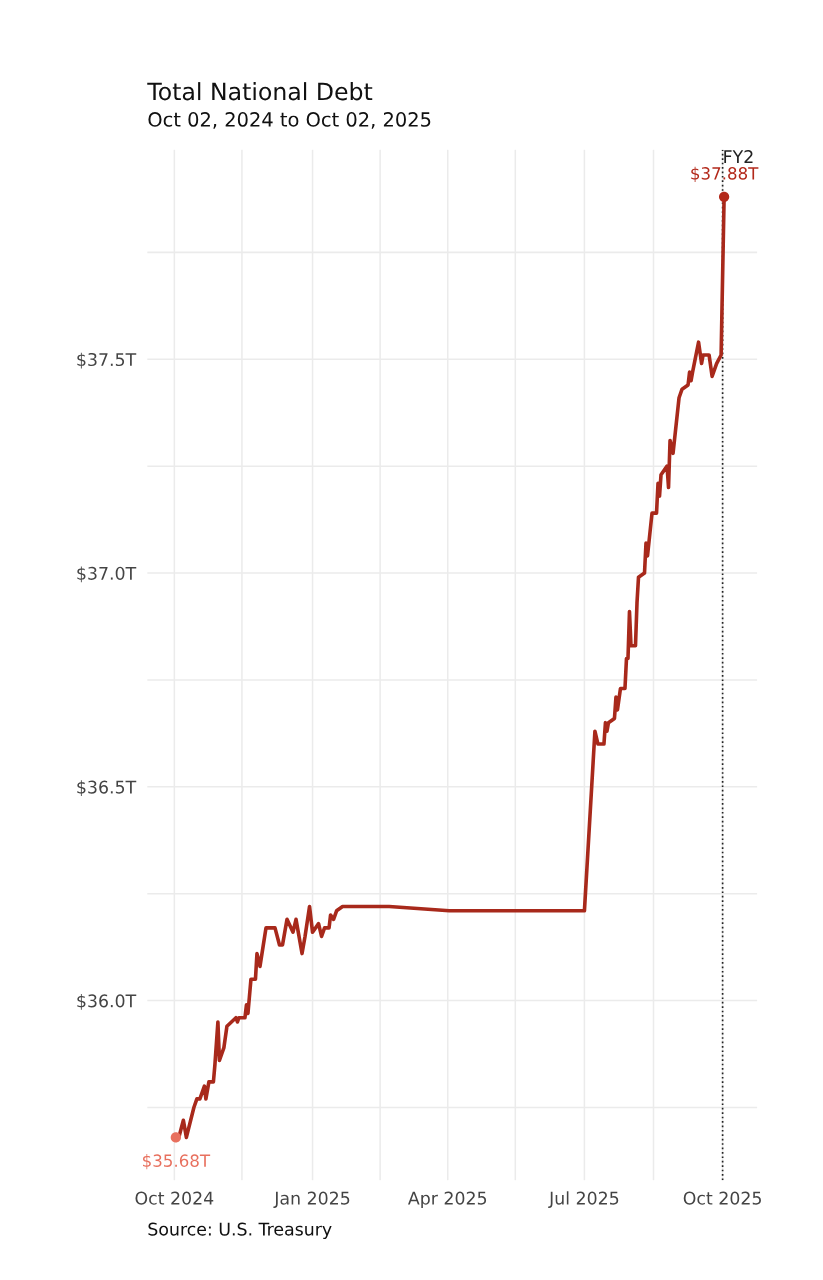 This screenshot has width=823, height=1280. What do you see at coordinates (107, 574) in the screenshot?
I see `y-tick-label: $37.0T` at bounding box center [107, 574].